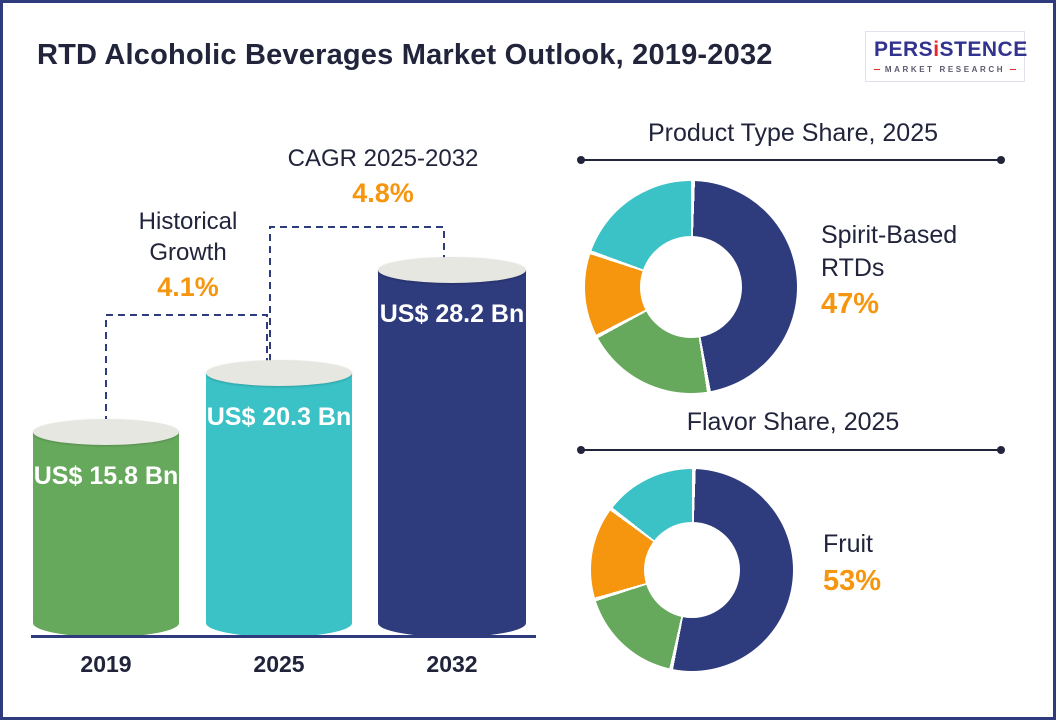 The image size is (1056, 720). I want to click on brand-subtitle: MARKET RESEARCH, so click(945, 69).